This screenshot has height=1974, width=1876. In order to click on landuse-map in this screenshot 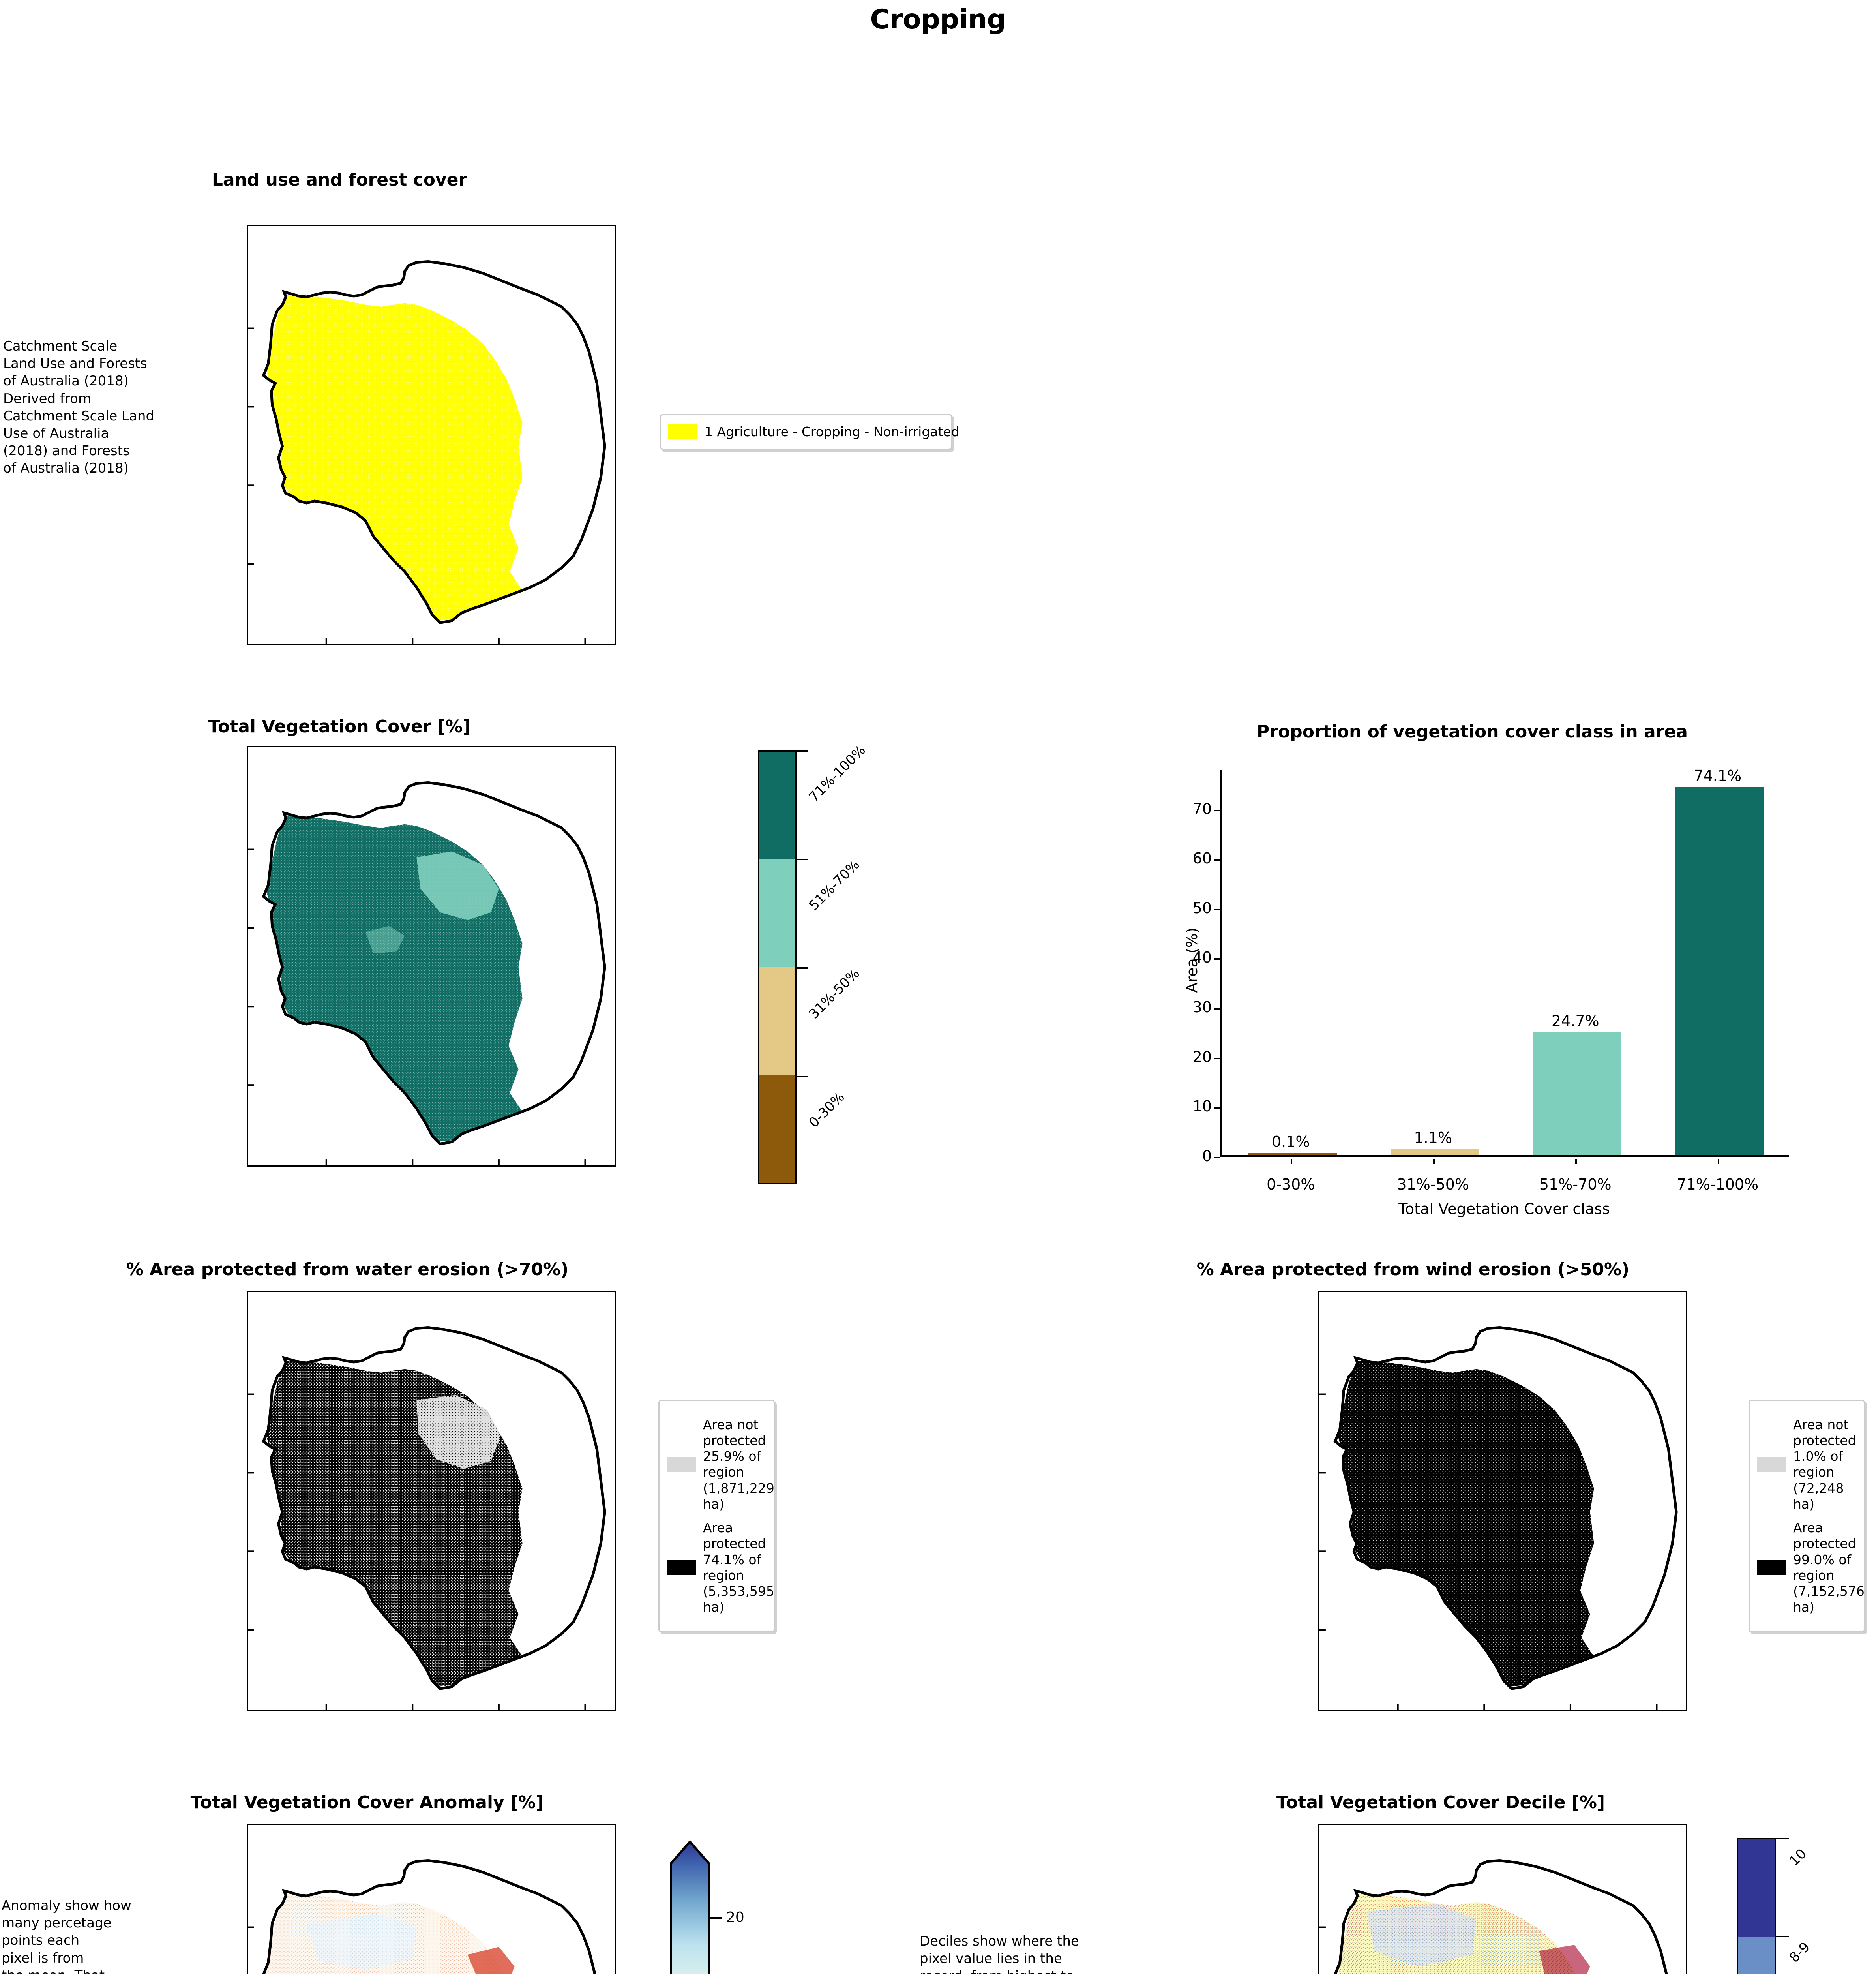, I will do `click(431, 435)`.